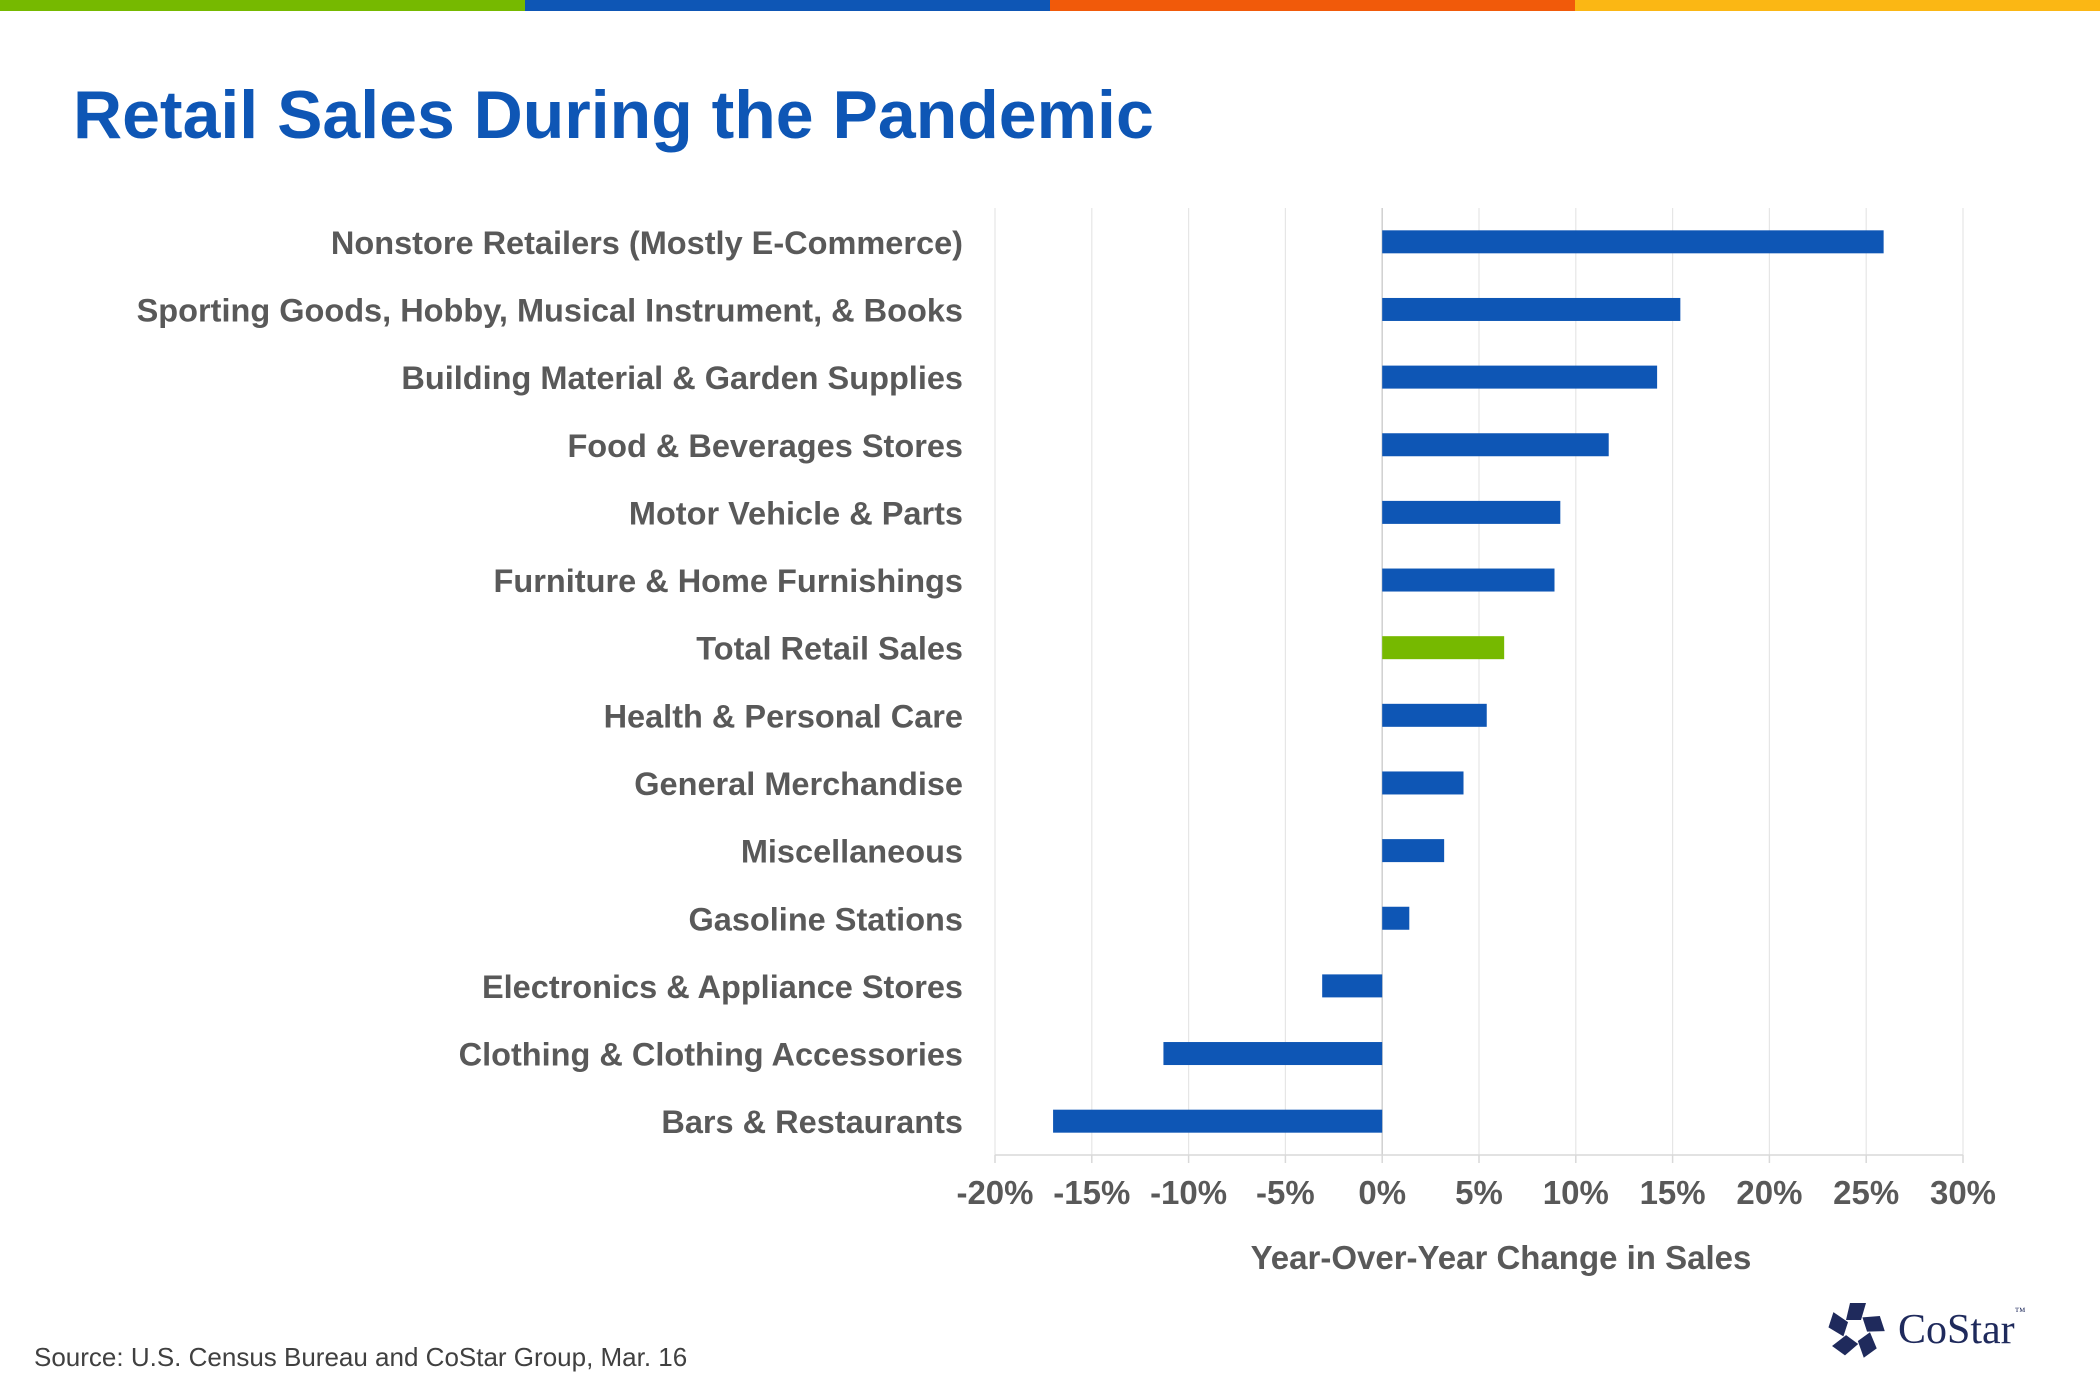 This screenshot has width=2100, height=1400. Describe the element at coordinates (262, 5) in the screenshot. I see `top-bar-segment-green` at that location.